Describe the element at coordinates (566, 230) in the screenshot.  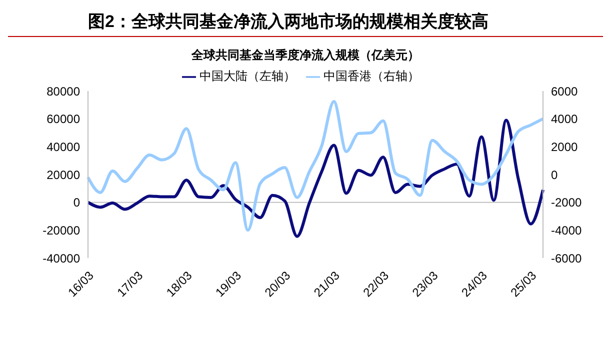
I see `y2-tick-label: -4000` at that location.